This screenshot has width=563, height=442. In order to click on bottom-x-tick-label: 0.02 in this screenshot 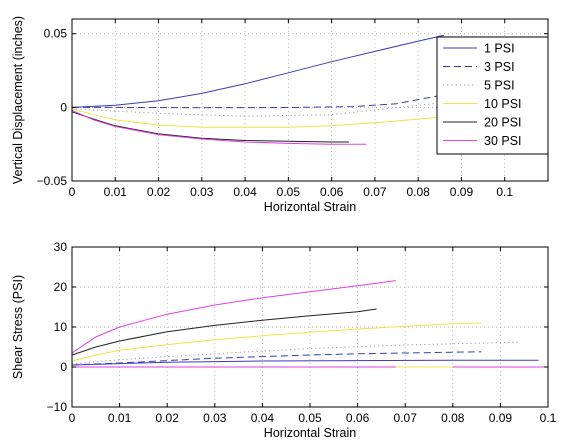, I will do `click(168, 418)`.